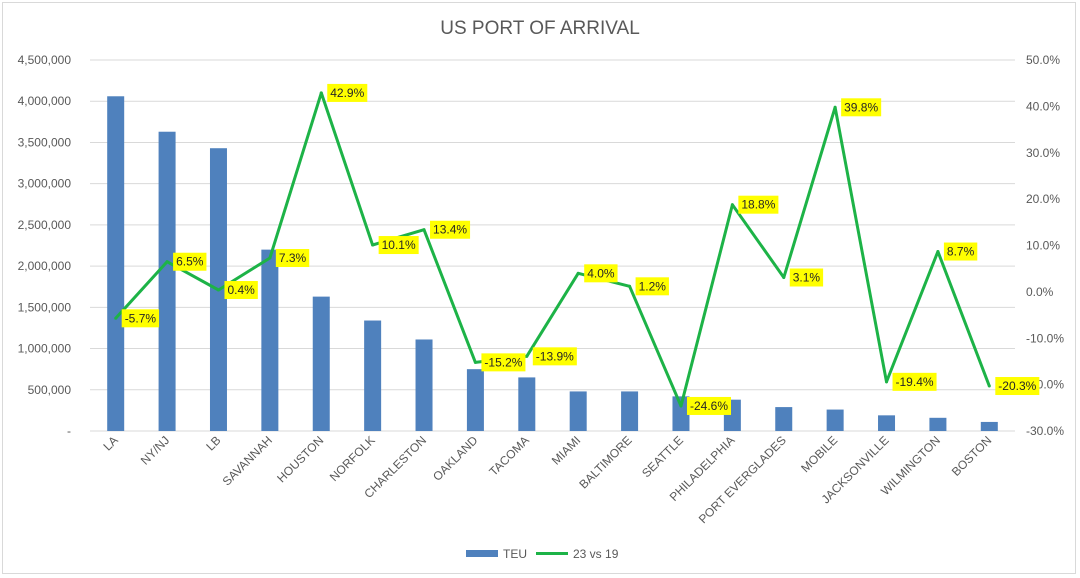 Image resolution: width=1080 pixels, height=578 pixels. I want to click on right-tick-label: 20.0%, so click(1043, 199).